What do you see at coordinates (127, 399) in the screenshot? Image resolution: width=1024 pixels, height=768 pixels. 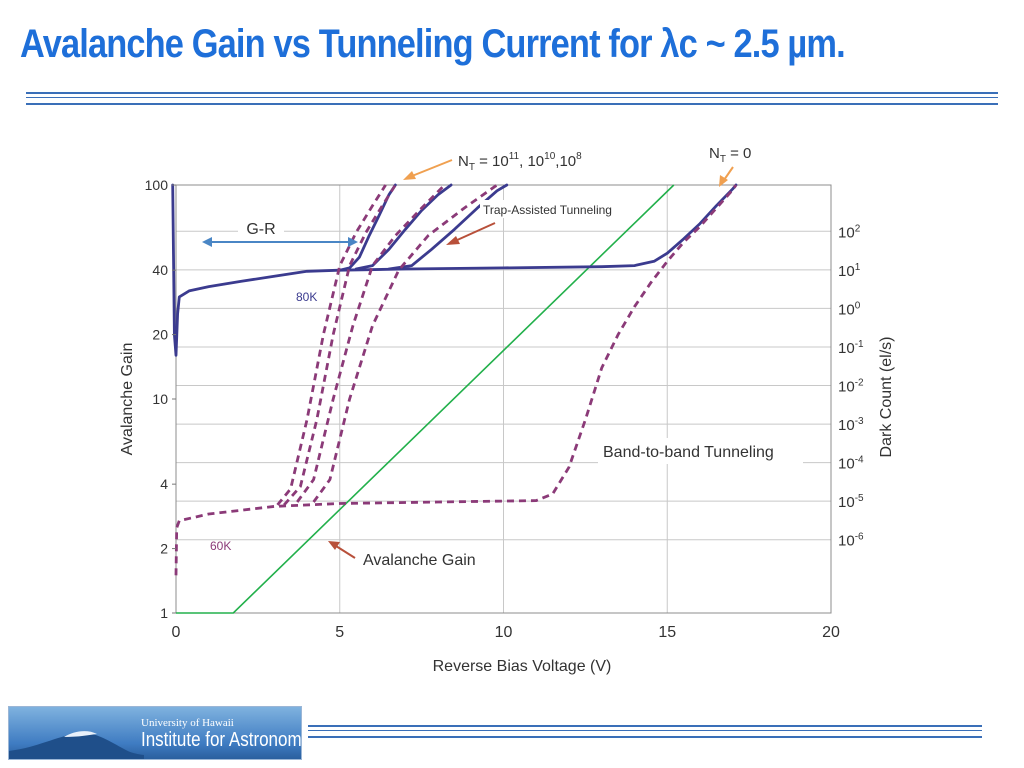 I see `y-axis-title: Avalanche Gain` at bounding box center [127, 399].